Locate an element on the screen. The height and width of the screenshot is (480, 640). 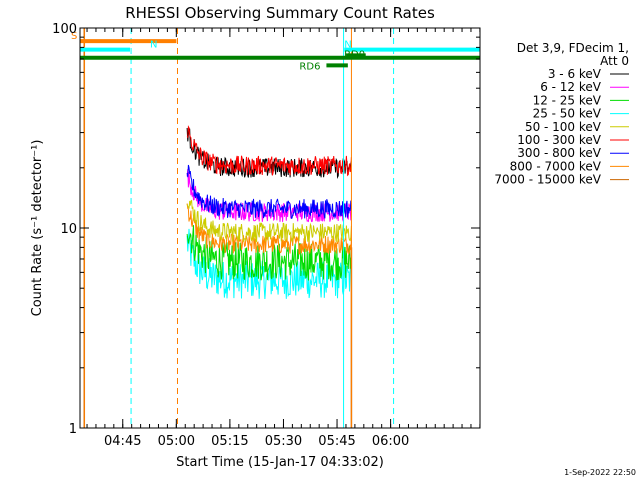
flag-label-1: S is located at coordinates (74, 36).